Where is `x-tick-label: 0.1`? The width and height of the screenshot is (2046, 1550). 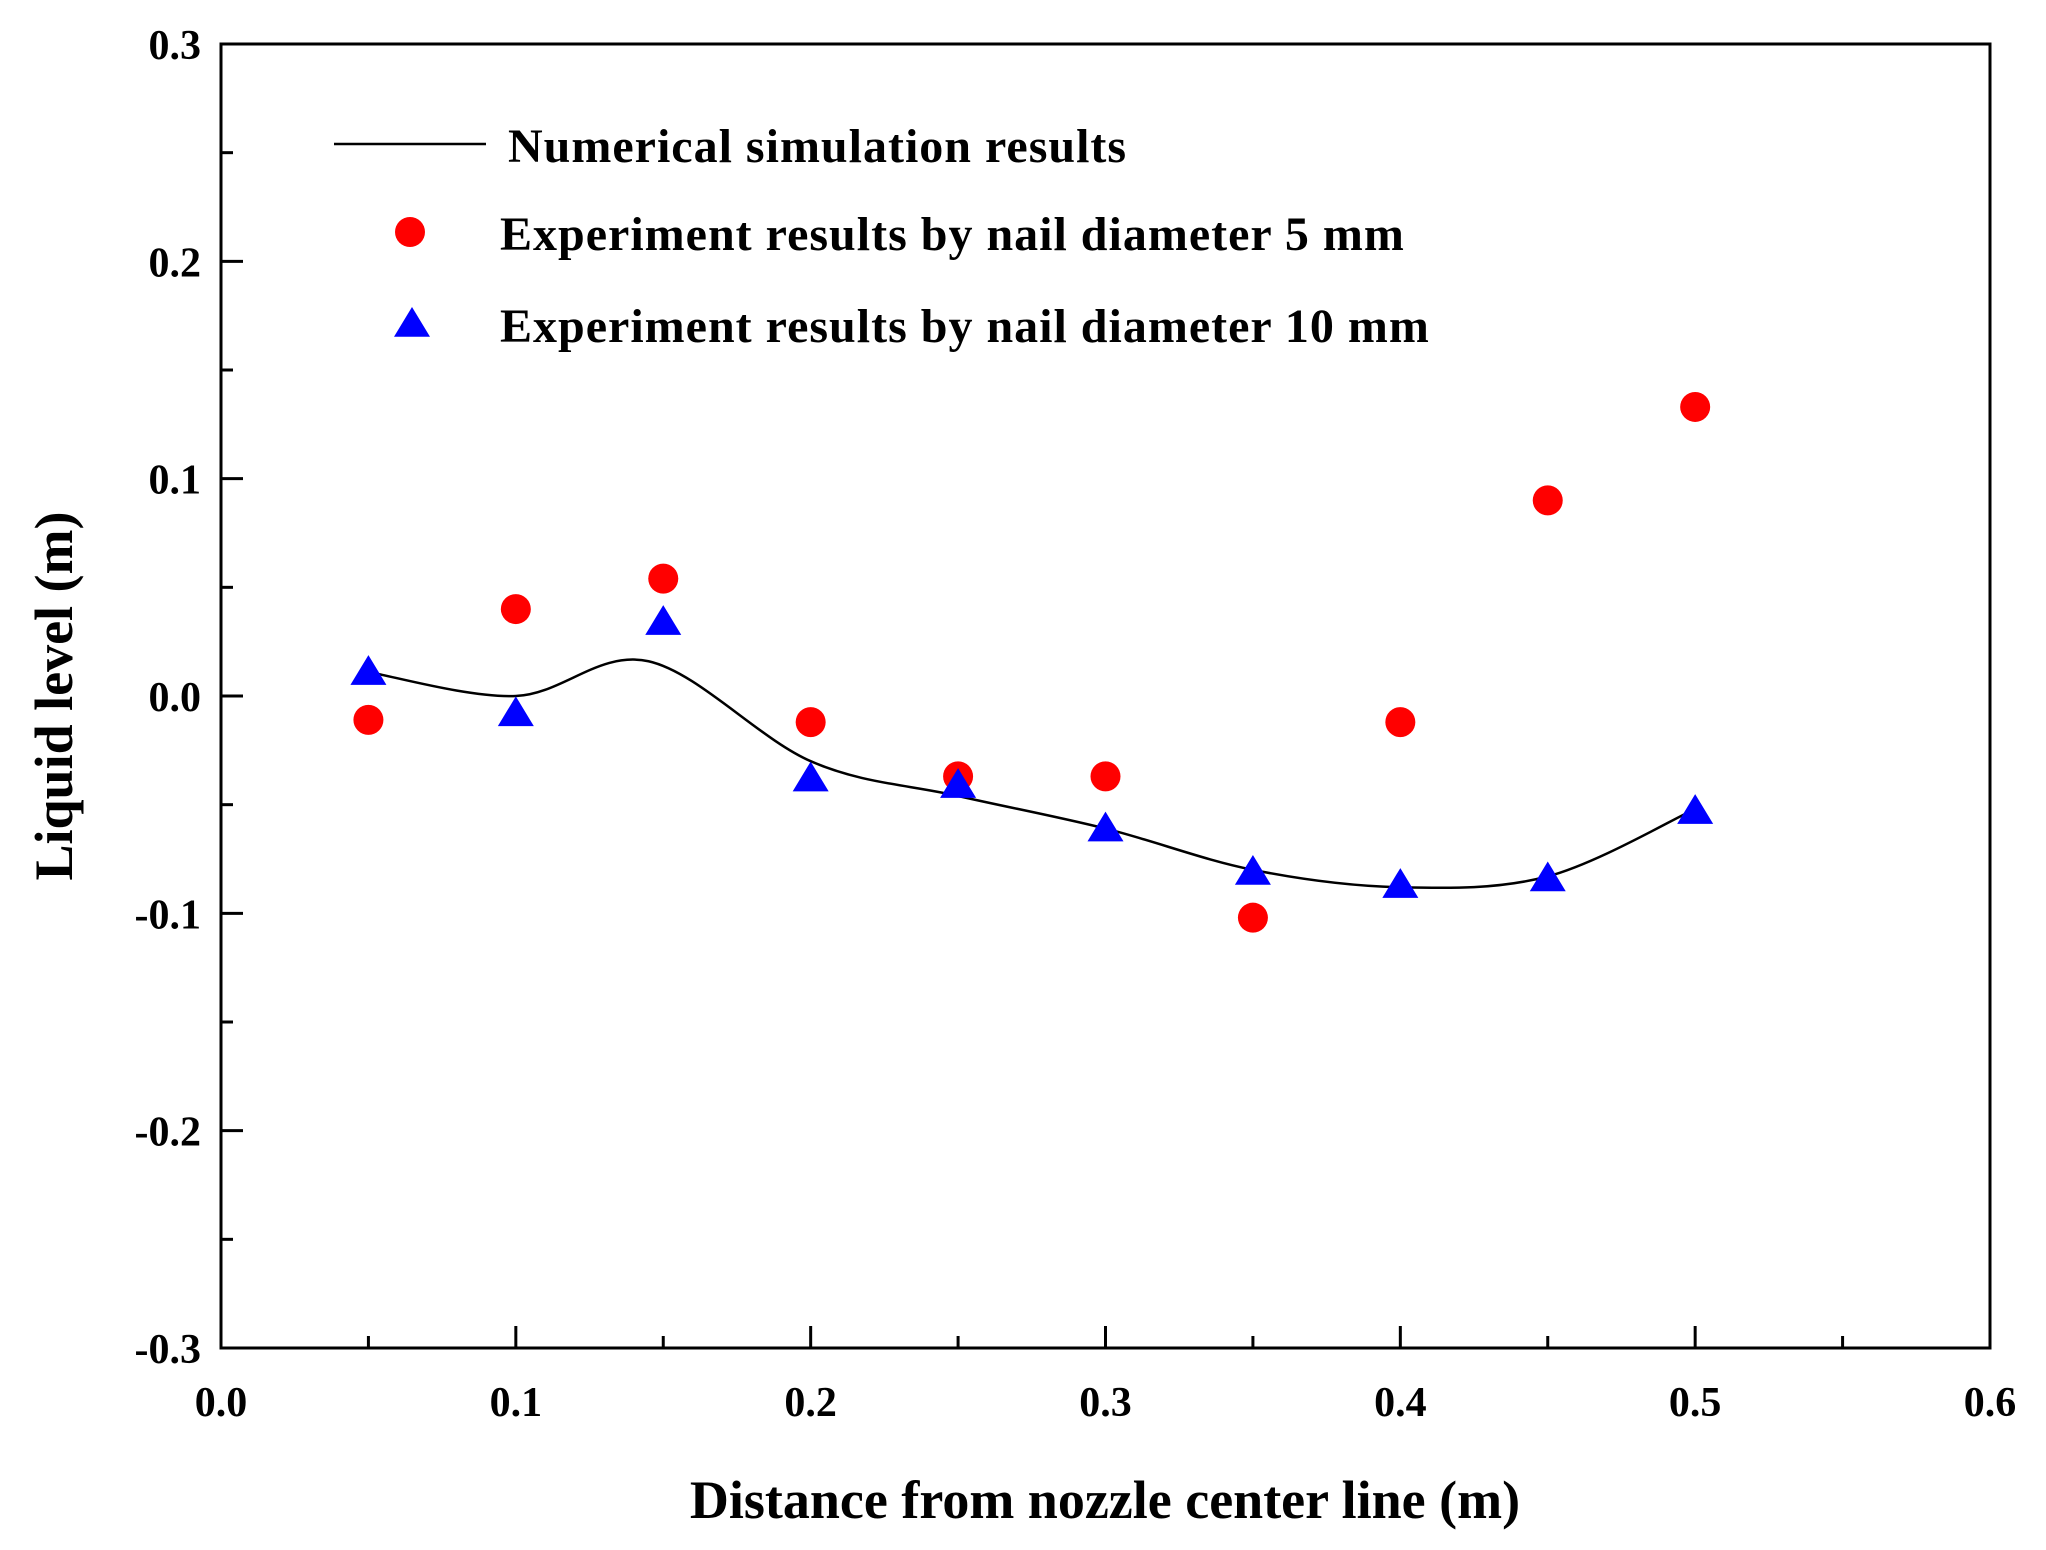
x-tick-label: 0.1 is located at coordinates (516, 1403).